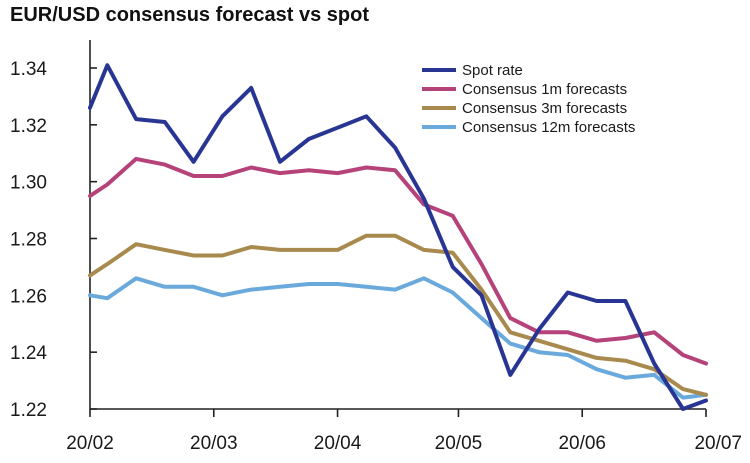 The height and width of the screenshot is (463, 750). I want to click on x-tick-label: 20/06, so click(582, 443).